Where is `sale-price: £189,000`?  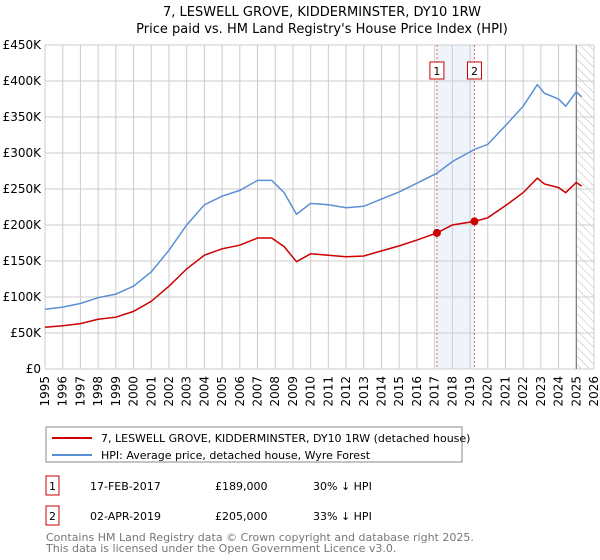
sale-price: £189,000 is located at coordinates (241, 486).